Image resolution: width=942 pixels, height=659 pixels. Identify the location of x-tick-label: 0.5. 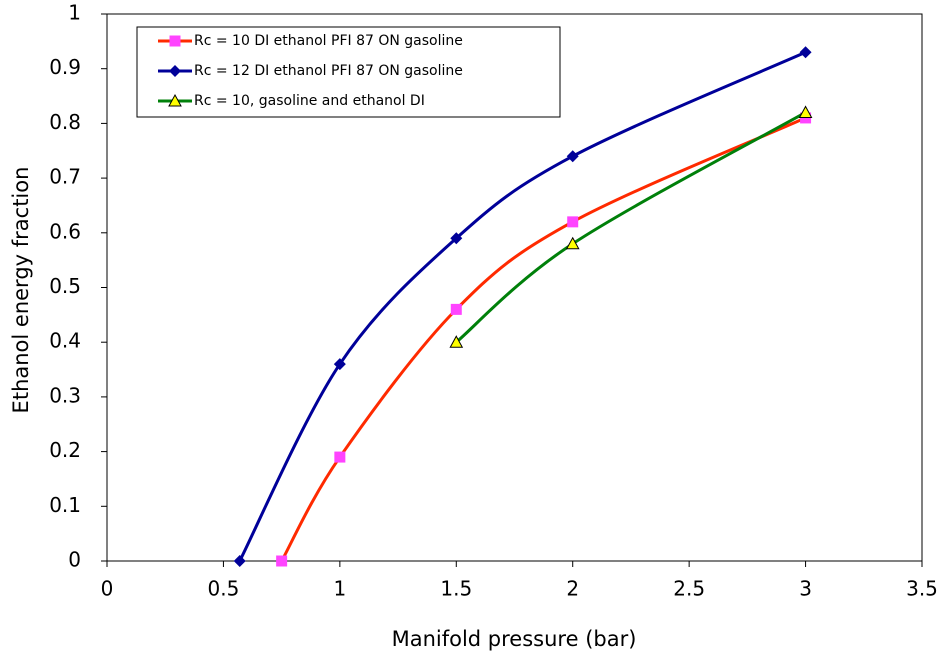
(224, 589).